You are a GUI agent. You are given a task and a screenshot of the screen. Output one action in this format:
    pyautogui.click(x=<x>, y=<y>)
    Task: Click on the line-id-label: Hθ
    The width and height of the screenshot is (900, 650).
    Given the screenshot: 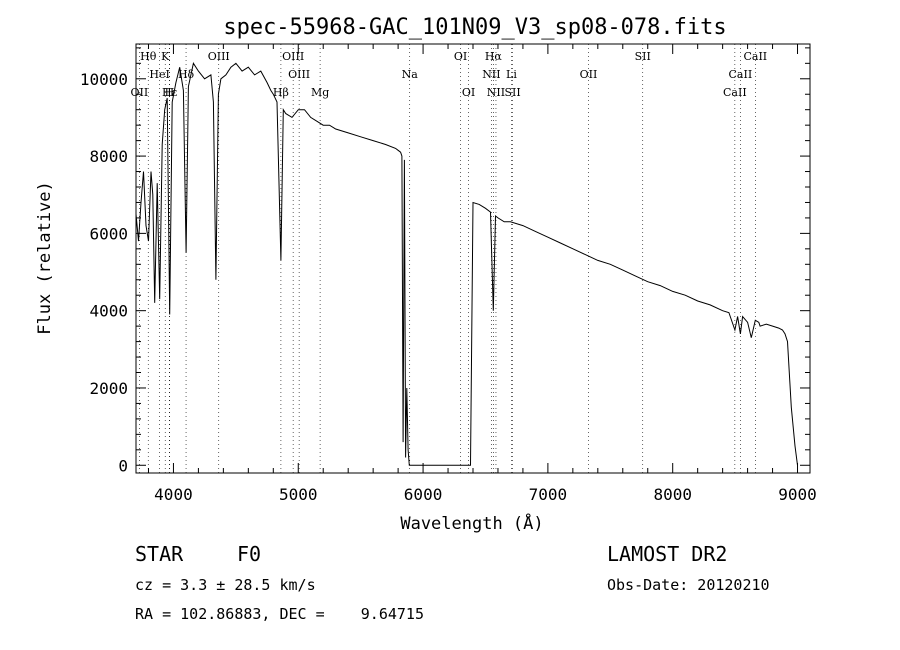 What is the action you would take?
    pyautogui.click(x=148, y=56)
    